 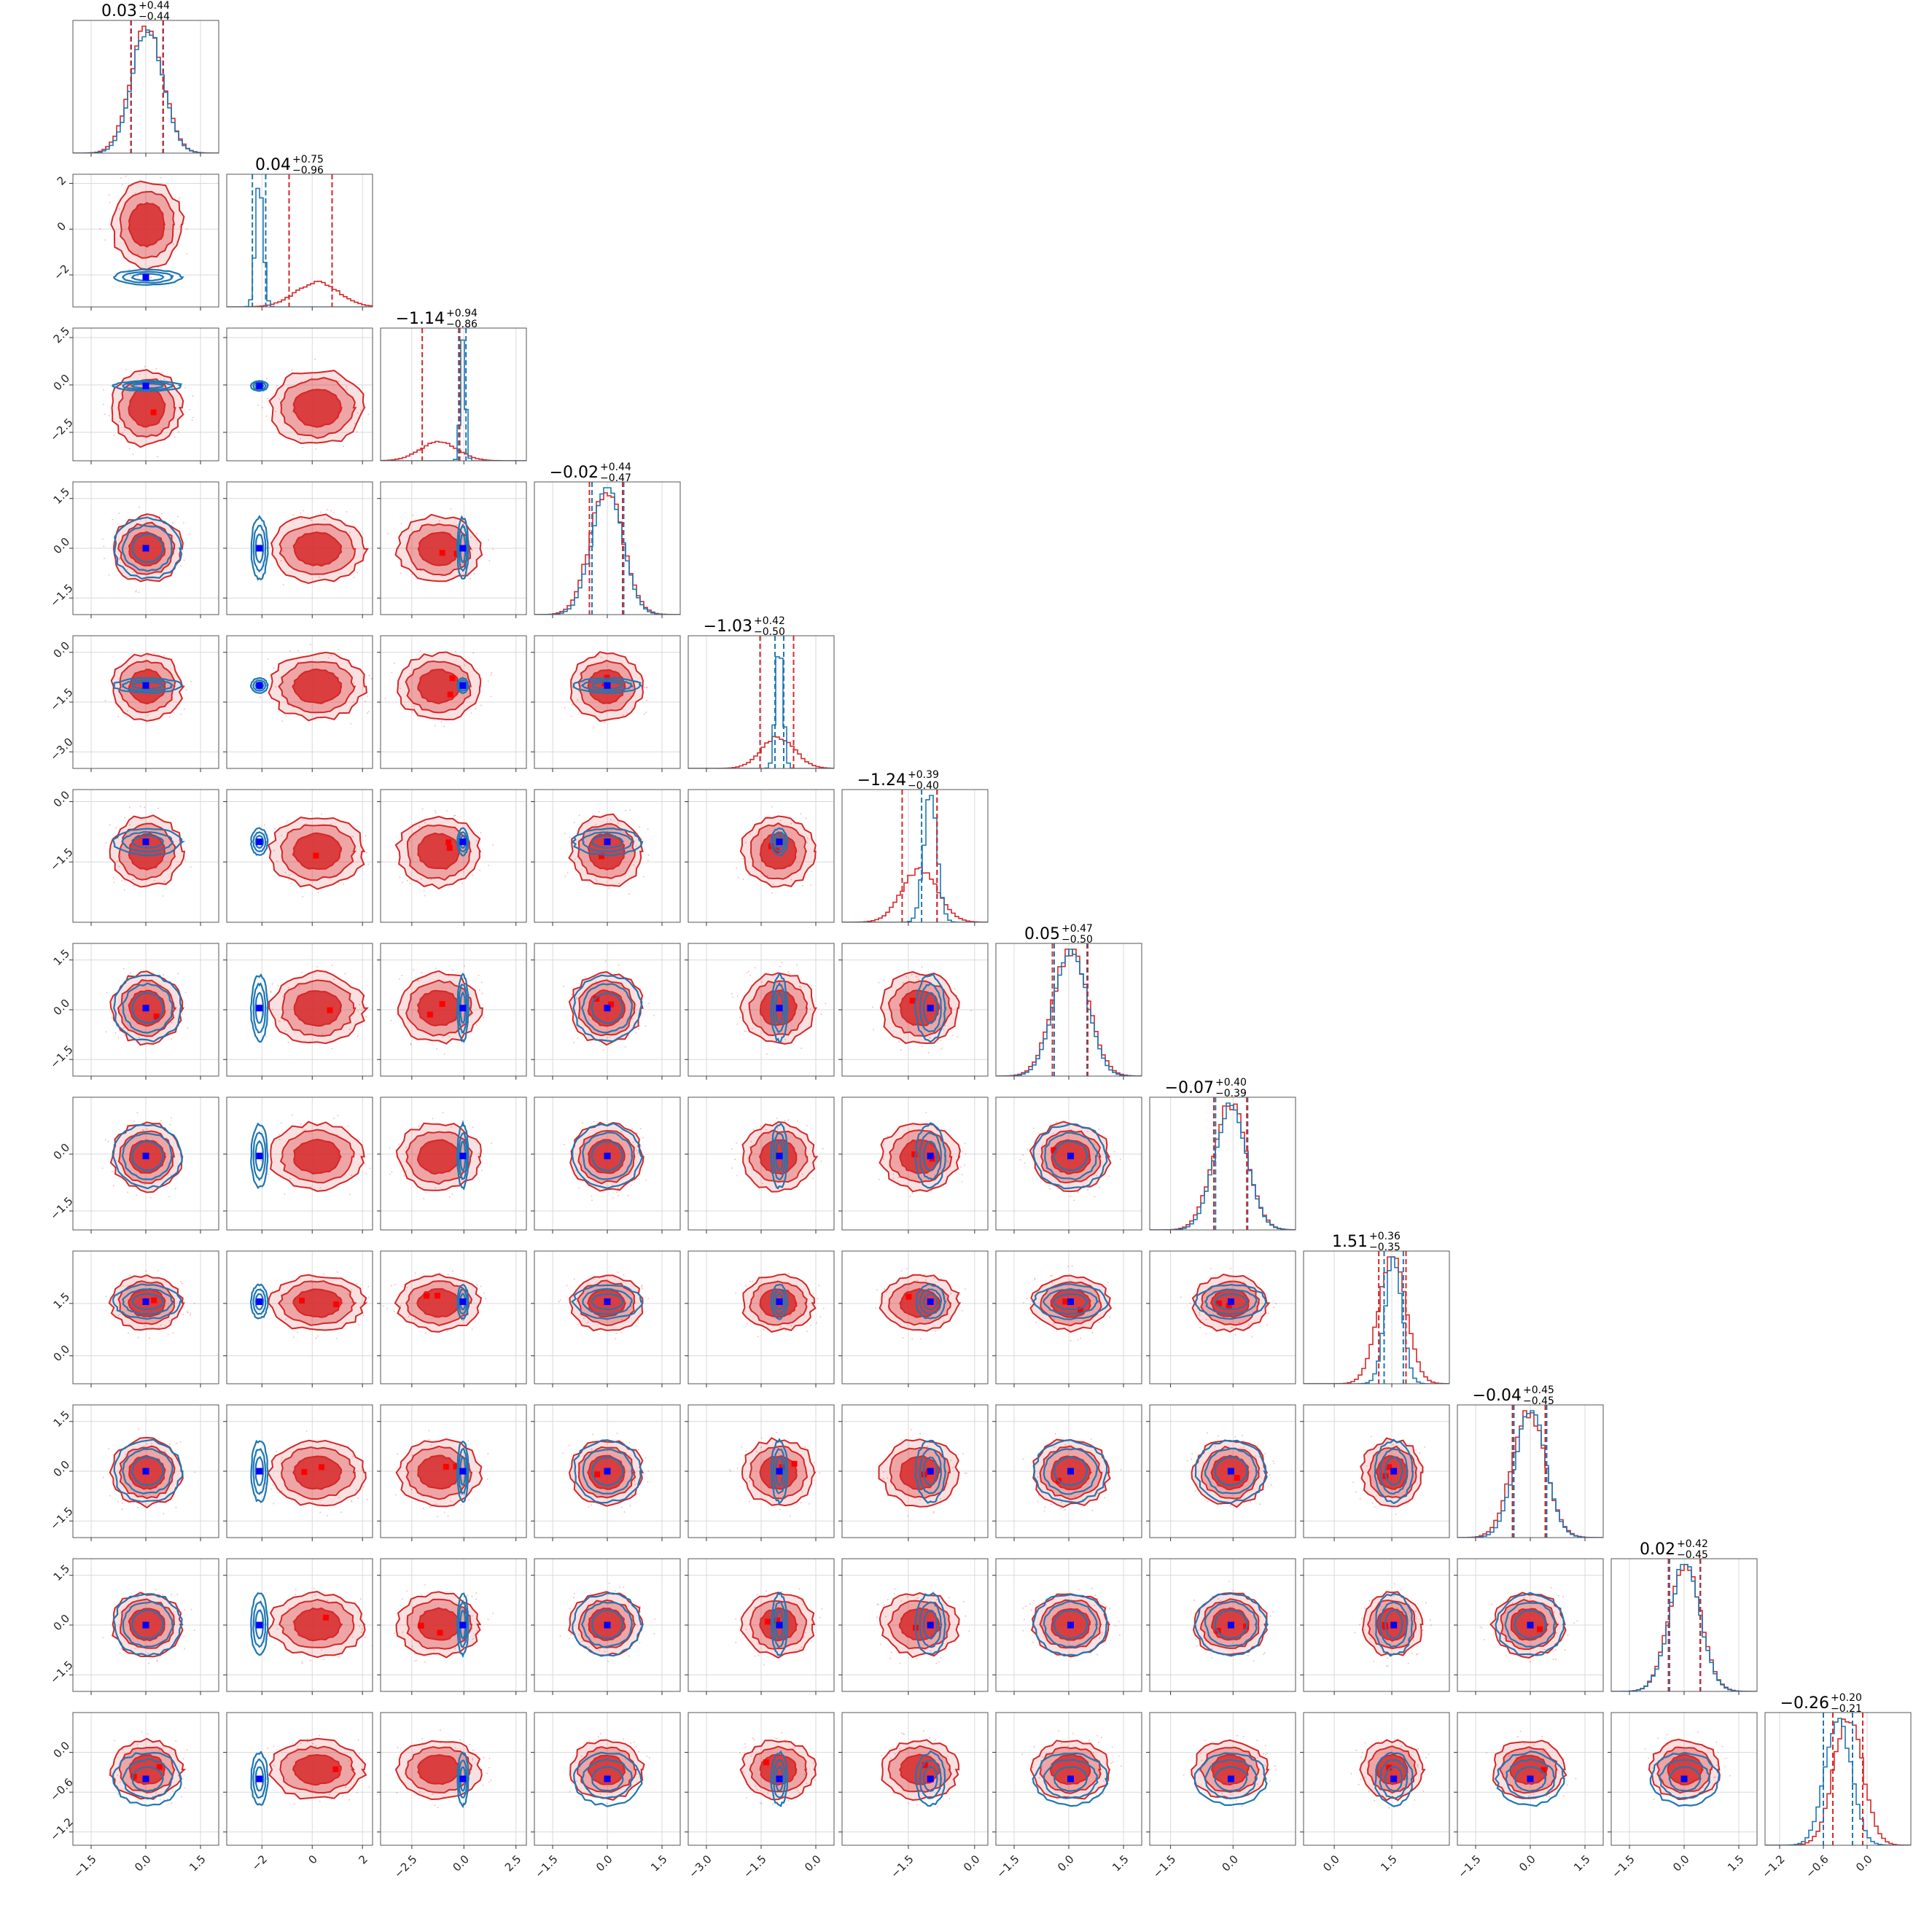 I want to click on diag-title-value: −0.04, so click(x=1497, y=1396).